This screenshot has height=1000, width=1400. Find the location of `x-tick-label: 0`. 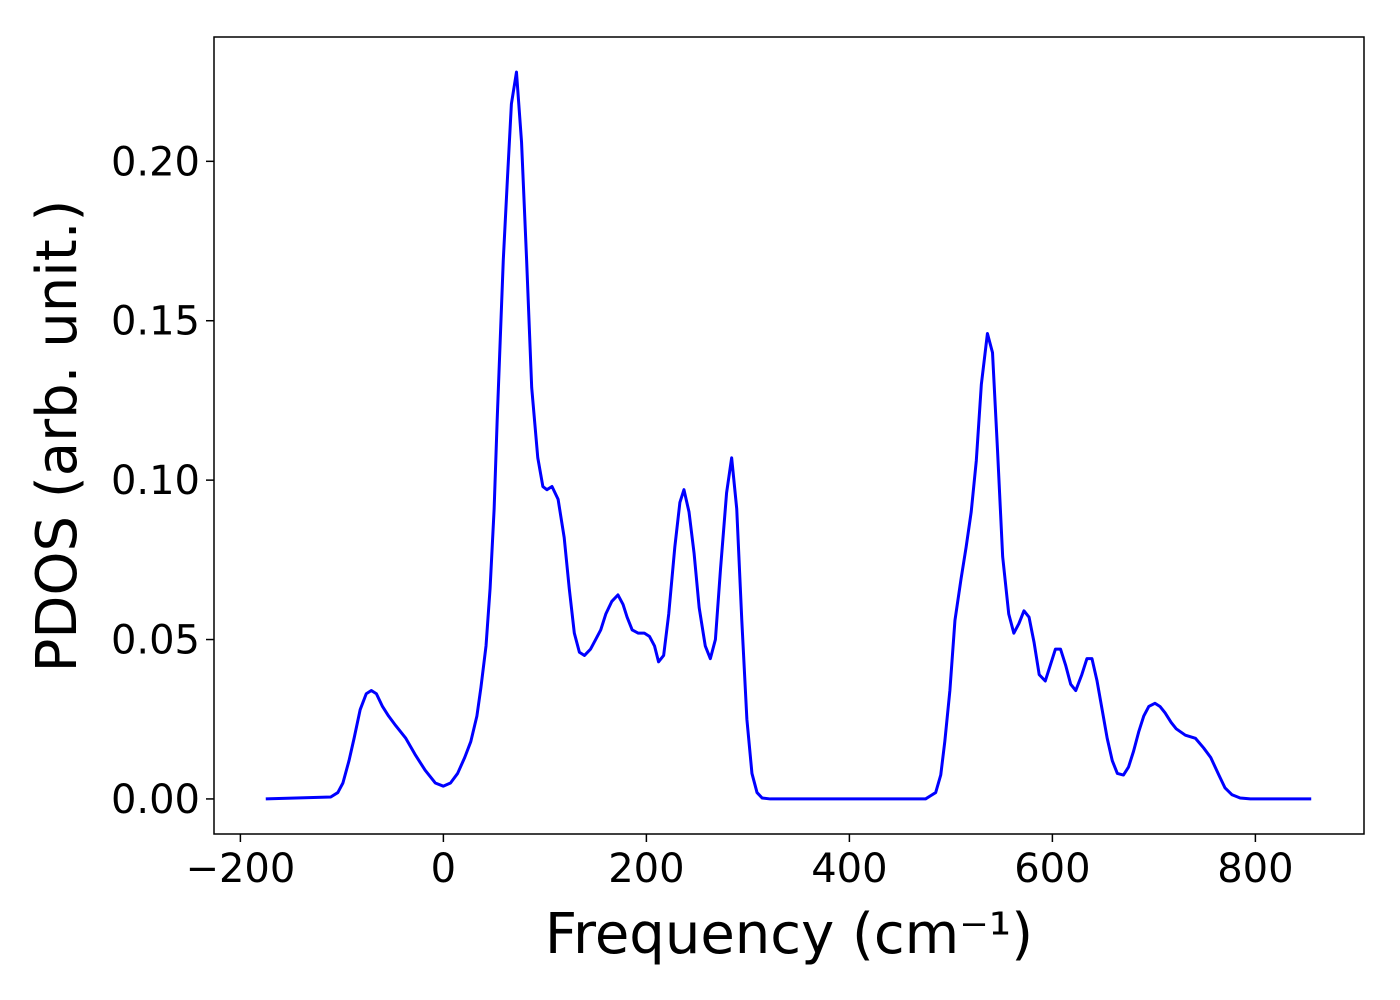

x-tick-label: 0 is located at coordinates (443, 869).